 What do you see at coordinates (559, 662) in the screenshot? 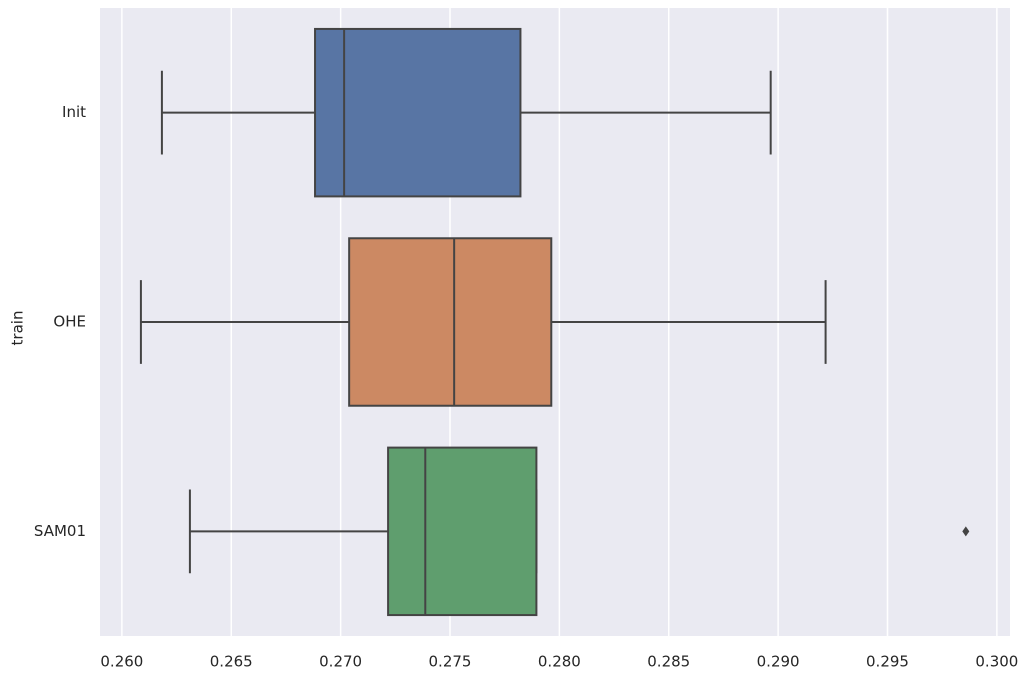
I see `x-tick-label: 0.280` at bounding box center [559, 662].